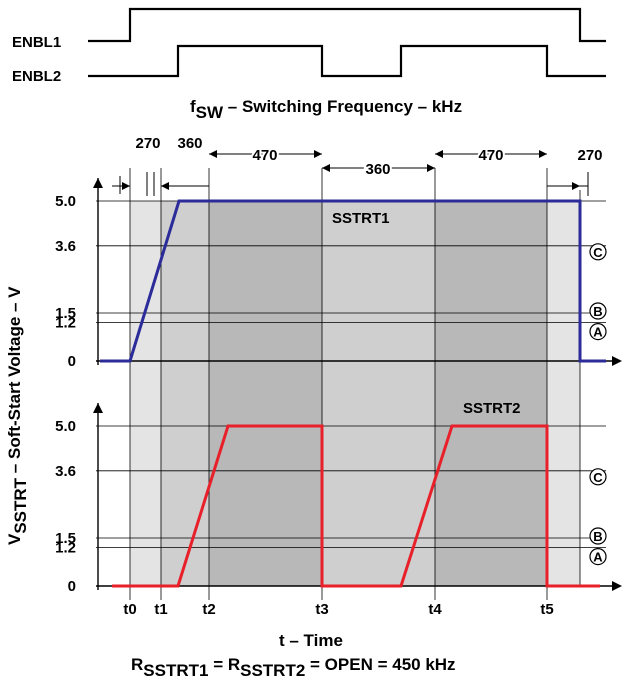  Describe the element at coordinates (347, 61) in the screenshot. I see `enbl2-waveform` at that location.